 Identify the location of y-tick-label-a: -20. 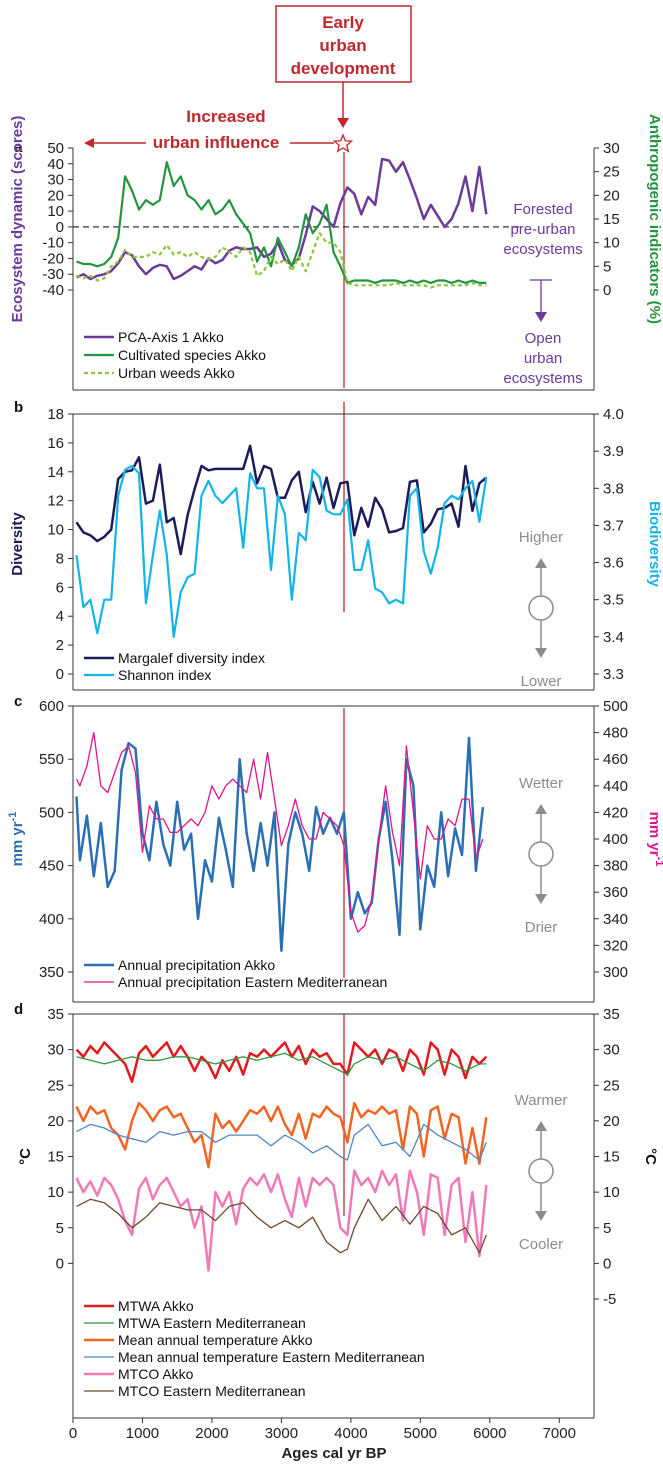
(53, 258).